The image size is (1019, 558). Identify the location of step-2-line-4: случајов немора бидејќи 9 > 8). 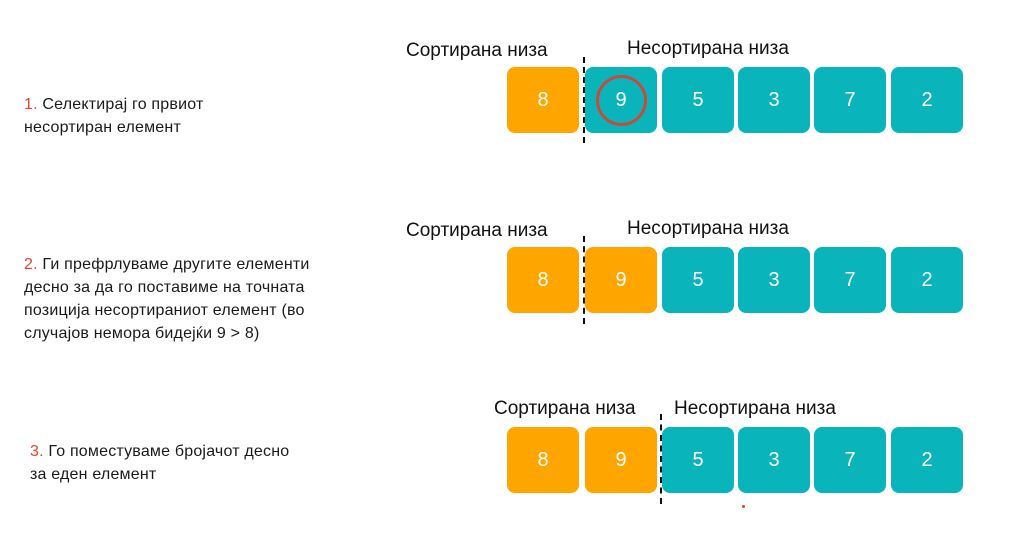
(142, 333).